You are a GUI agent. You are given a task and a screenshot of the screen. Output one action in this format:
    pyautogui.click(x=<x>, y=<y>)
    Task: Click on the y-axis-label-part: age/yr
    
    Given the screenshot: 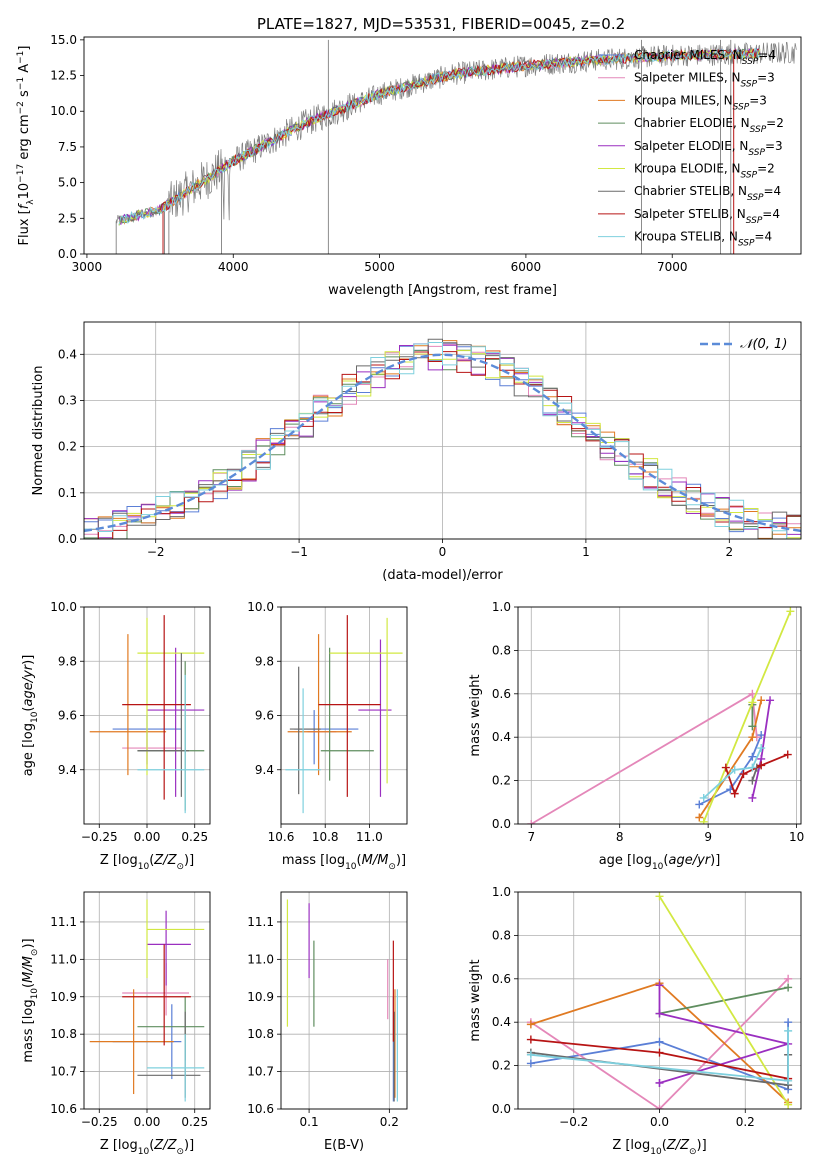 What is the action you would take?
    pyautogui.click(x=28, y=684)
    